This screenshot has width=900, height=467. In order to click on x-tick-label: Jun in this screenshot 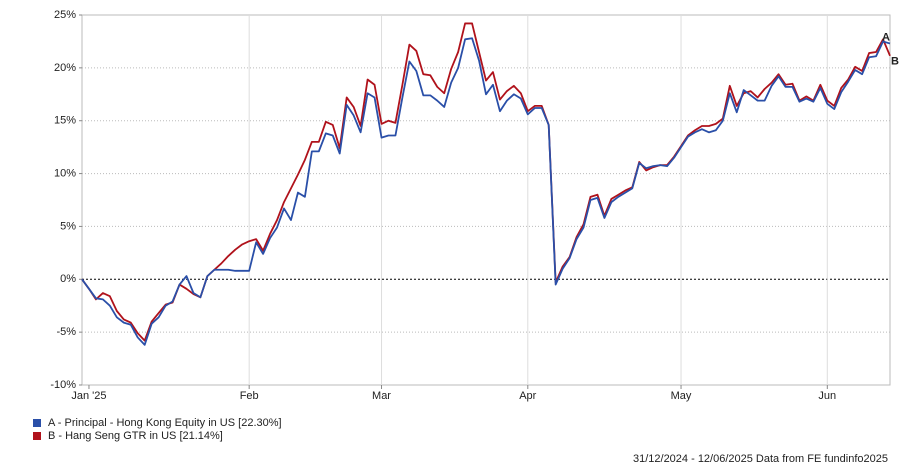, I will do `click(827, 396)`.